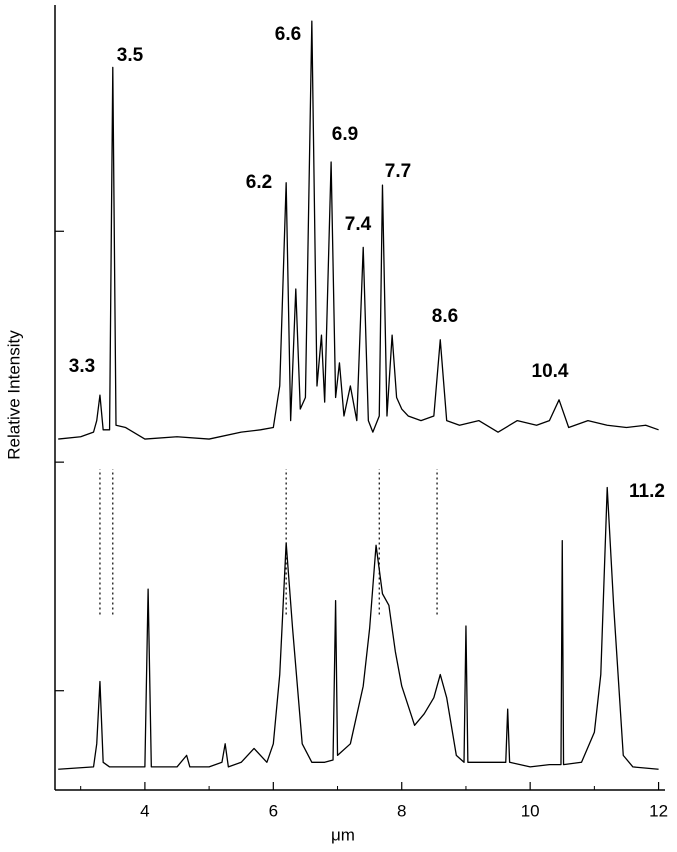  Describe the element at coordinates (343, 834) in the screenshot. I see `x-axis-label: μm` at that location.